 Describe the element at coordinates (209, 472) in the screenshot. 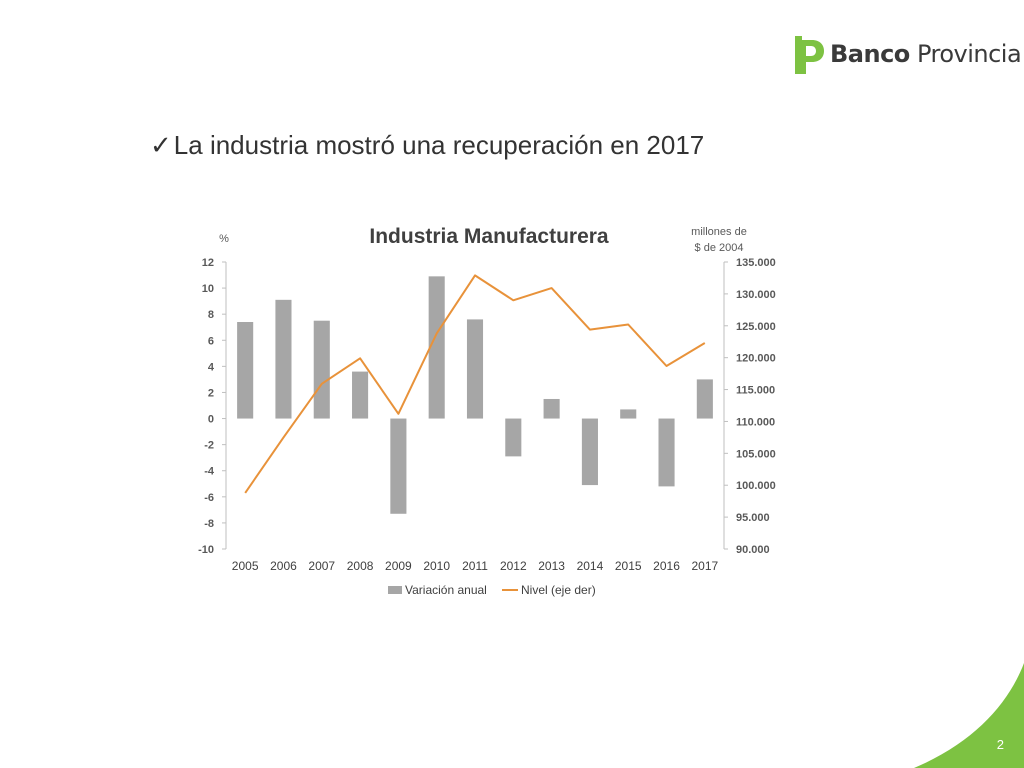

I see `left-tick-label: -4` at that location.